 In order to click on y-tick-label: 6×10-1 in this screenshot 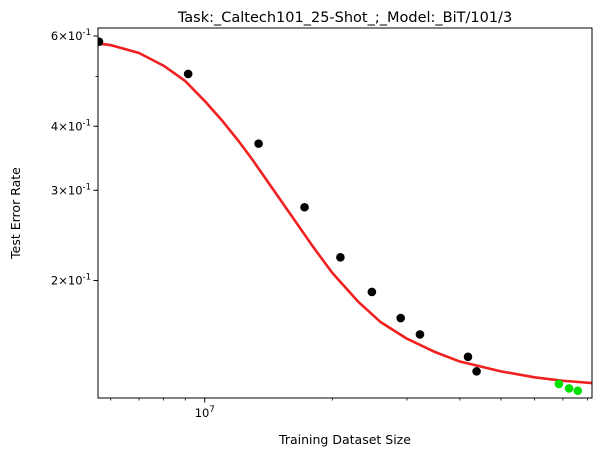, I will do `click(71, 35)`.